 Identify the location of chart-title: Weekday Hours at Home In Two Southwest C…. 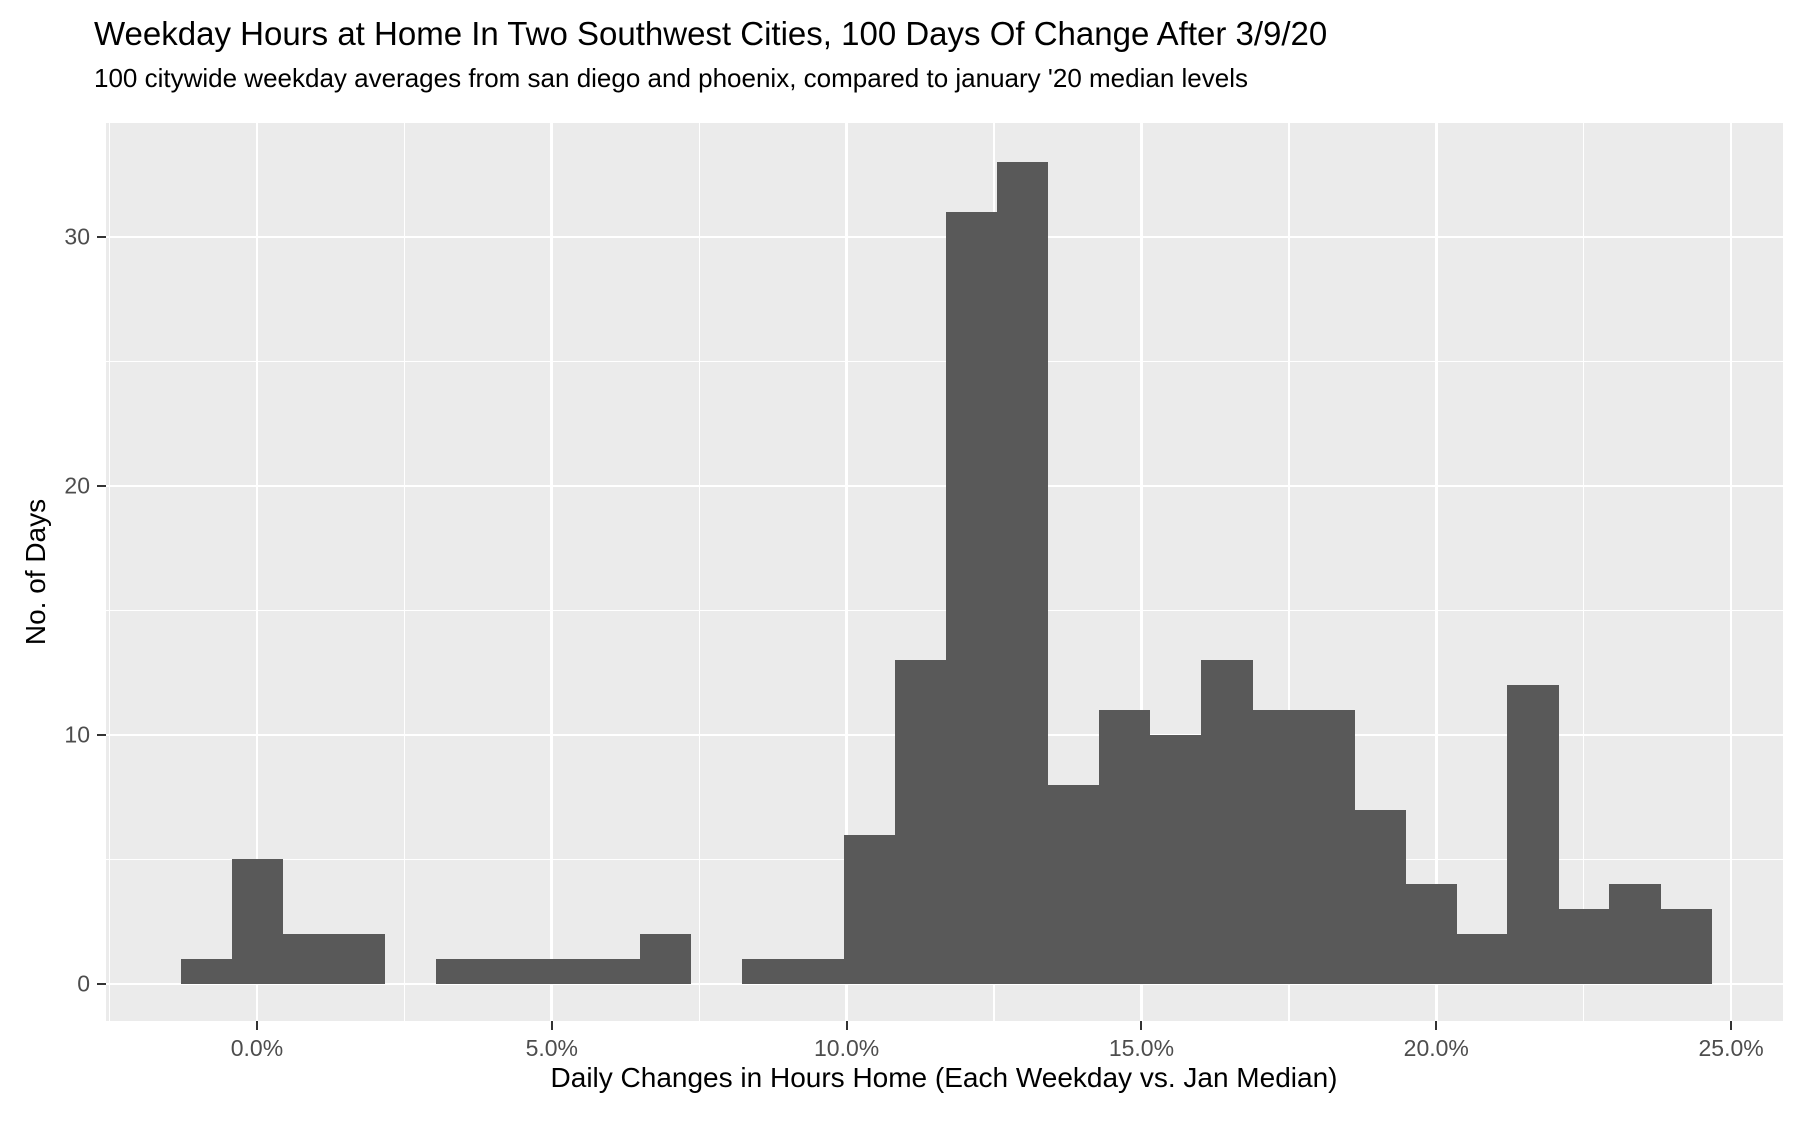
(711, 33).